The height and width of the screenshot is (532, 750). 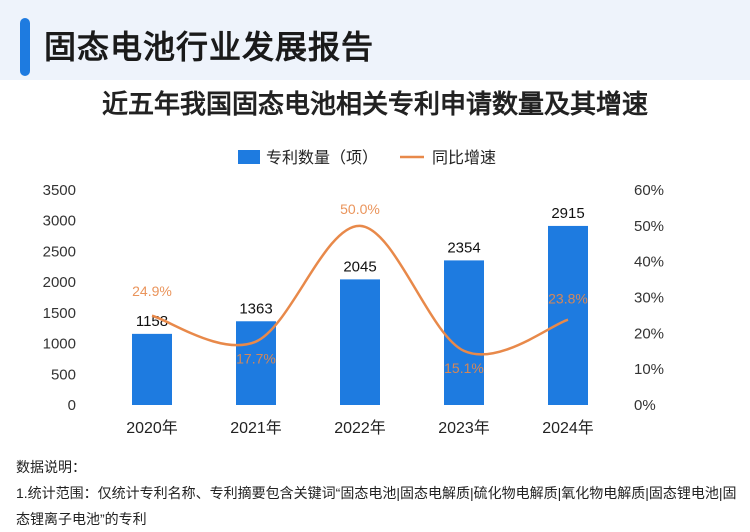 What do you see at coordinates (649, 298) in the screenshot?
I see `y-right-tick-label: 30%` at bounding box center [649, 298].